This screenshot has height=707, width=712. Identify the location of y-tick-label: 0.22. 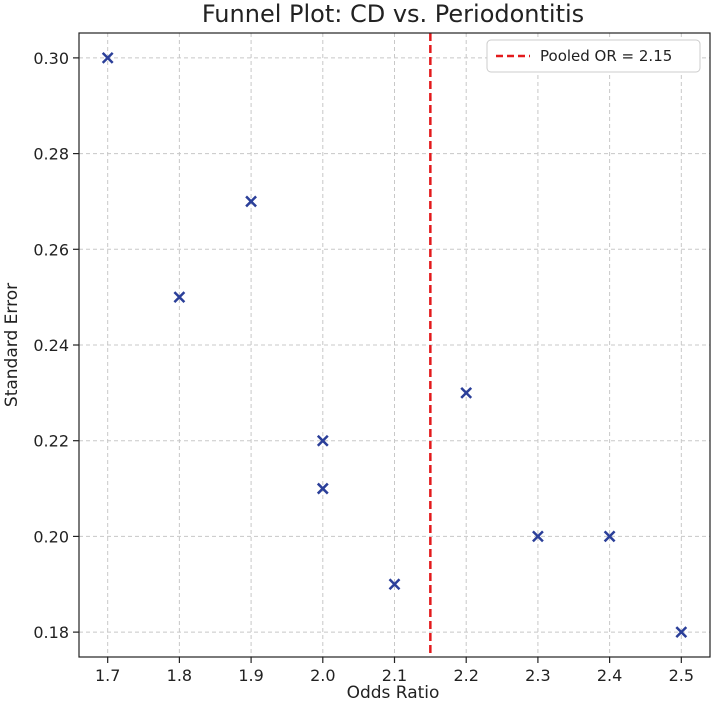
(51, 441).